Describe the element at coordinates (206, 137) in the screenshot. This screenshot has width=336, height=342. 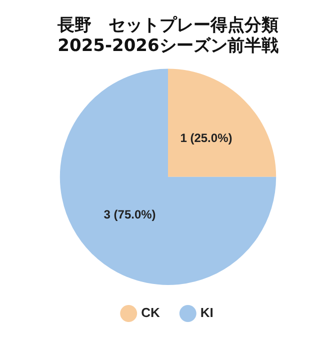
I see `data-label: 1 (25.0%)` at that location.